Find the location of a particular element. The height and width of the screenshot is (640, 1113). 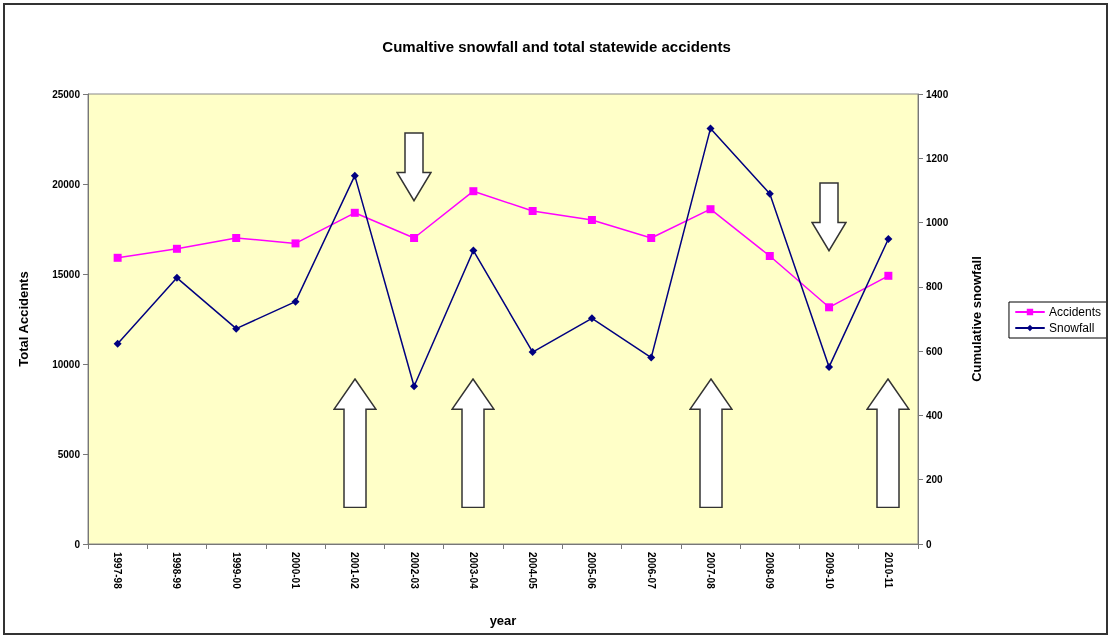

legend-label: Accidents is located at coordinates (1075, 312).